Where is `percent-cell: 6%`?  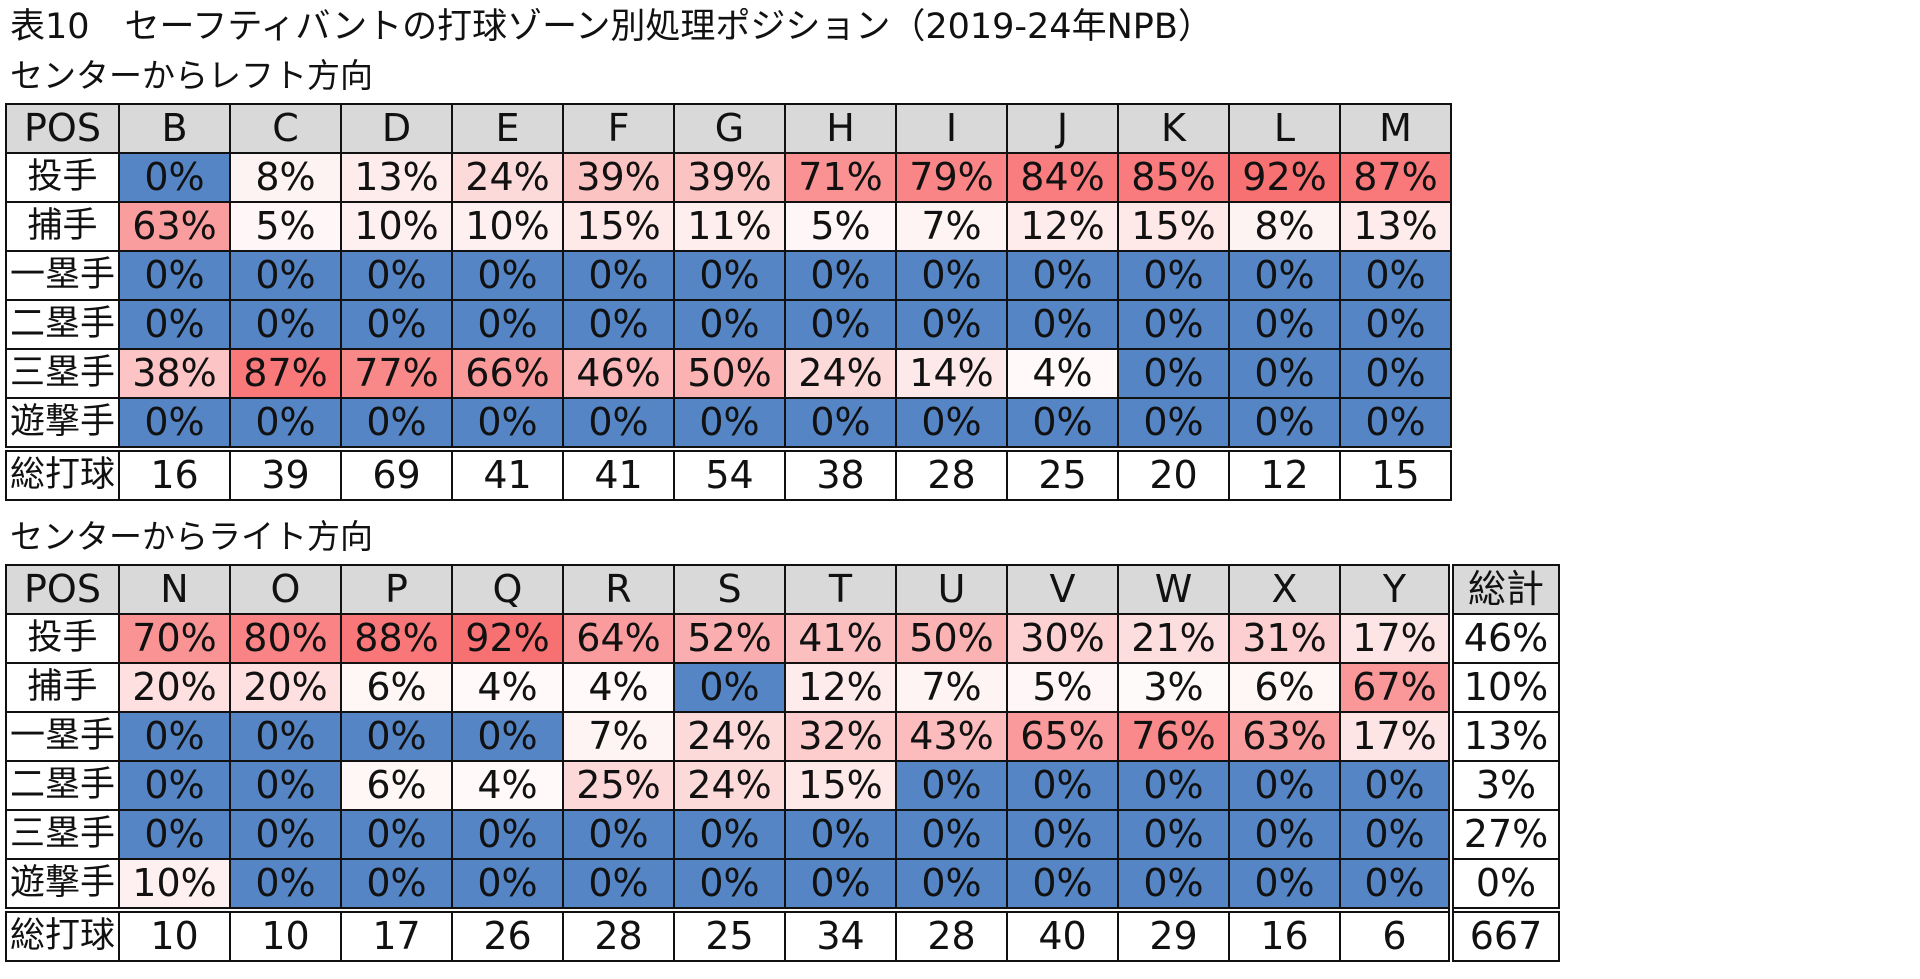 percent-cell: 6% is located at coordinates (396, 785).